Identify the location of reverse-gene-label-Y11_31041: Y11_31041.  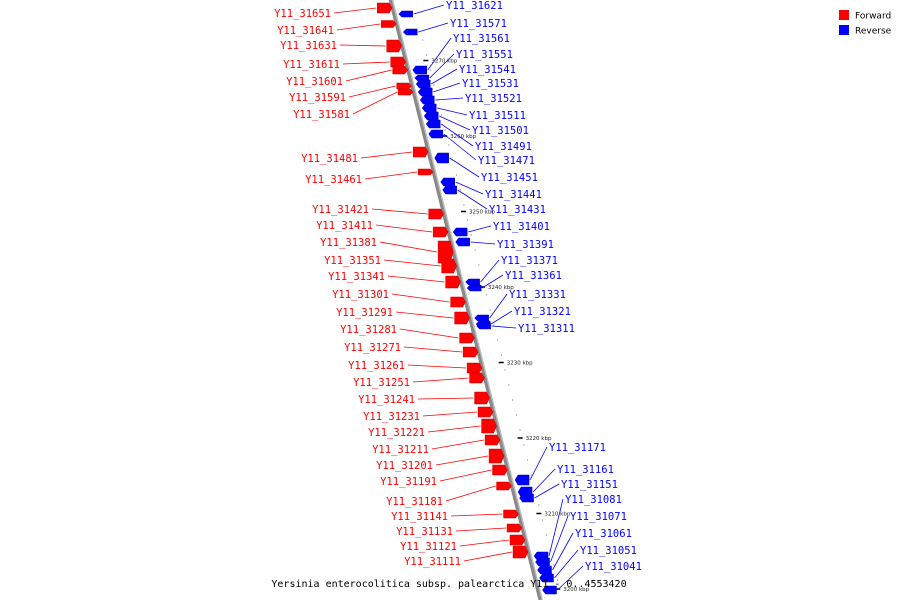
(613, 567).